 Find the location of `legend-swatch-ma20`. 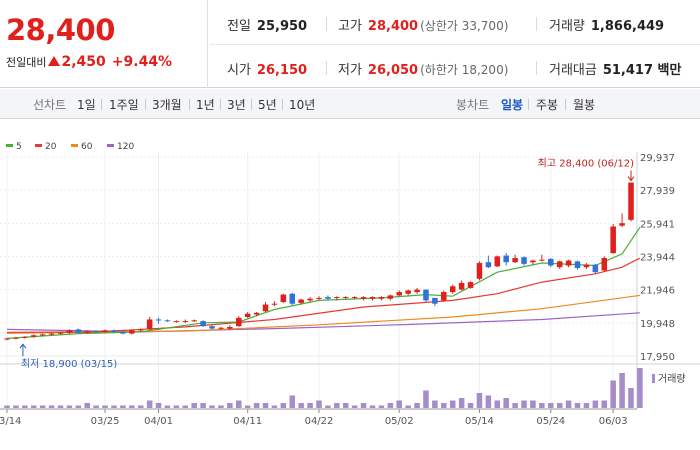

legend-swatch-ma20 is located at coordinates (38, 145).